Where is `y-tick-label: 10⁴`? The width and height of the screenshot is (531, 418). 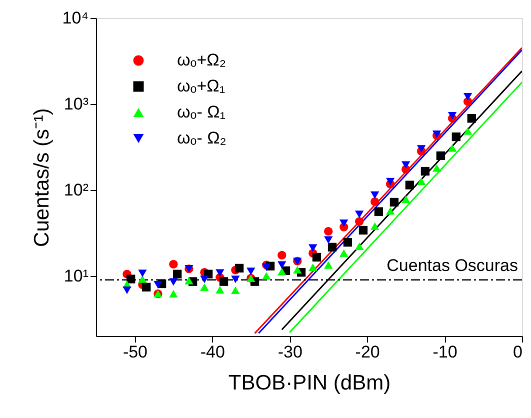 y-tick-label: 10⁴ is located at coordinates (75, 18).